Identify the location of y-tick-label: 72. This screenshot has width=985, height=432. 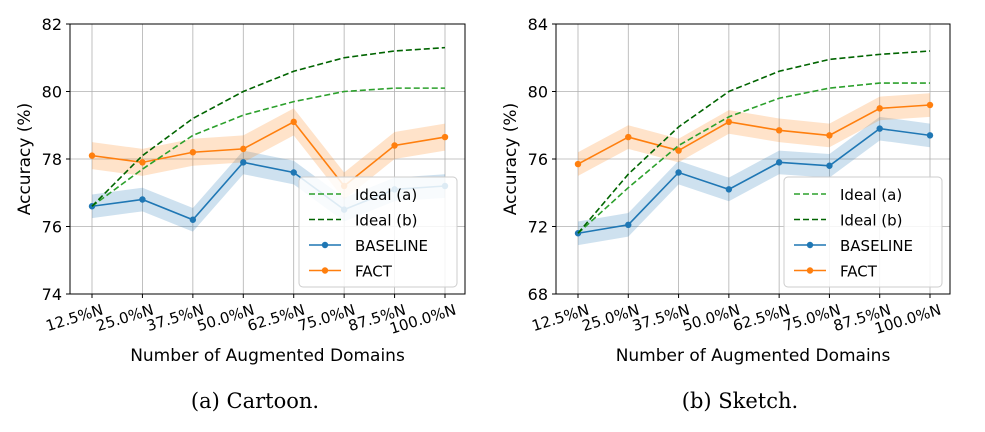
(538, 227).